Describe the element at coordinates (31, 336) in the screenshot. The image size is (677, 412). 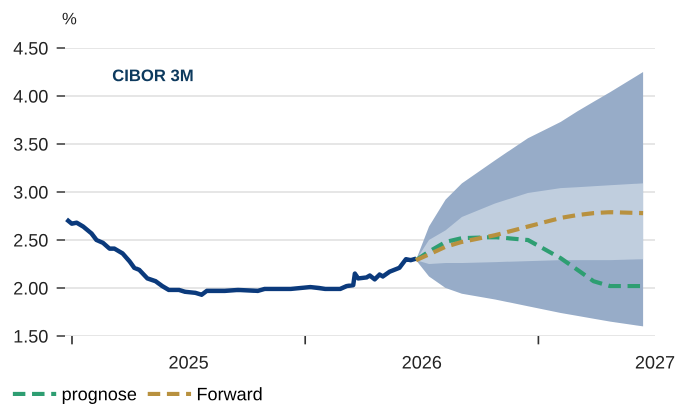
I see `y-tick-label: 1.50` at that location.